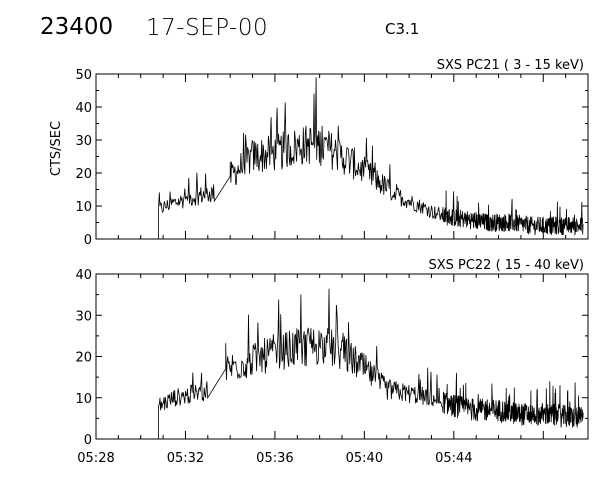  I want to click on goes-class: C3.1, so click(402, 29).